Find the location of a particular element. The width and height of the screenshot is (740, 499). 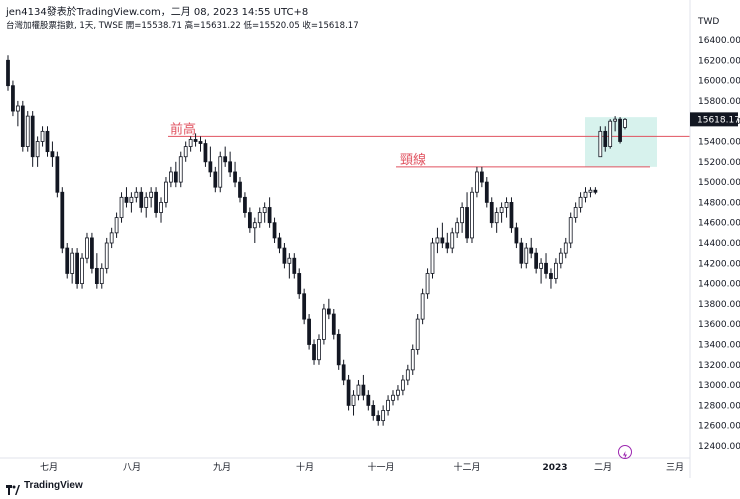

y-tick-label: 13400.00 is located at coordinates (719, 346).